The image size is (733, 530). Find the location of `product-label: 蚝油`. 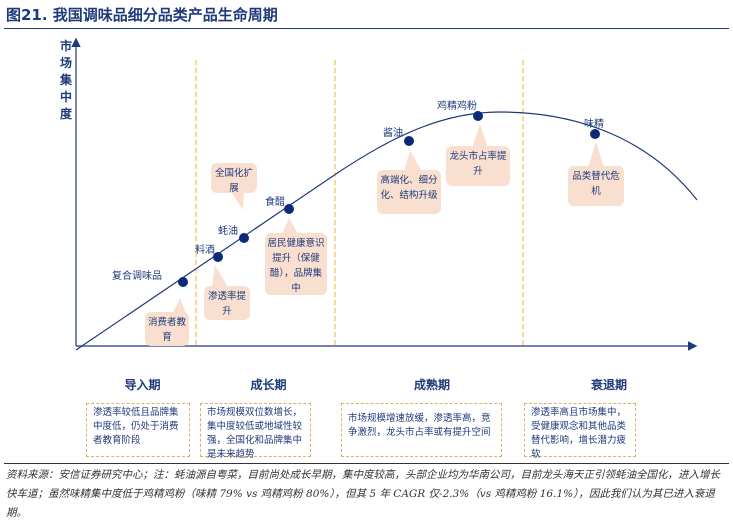

product-label: 蚝油 is located at coordinates (228, 231).